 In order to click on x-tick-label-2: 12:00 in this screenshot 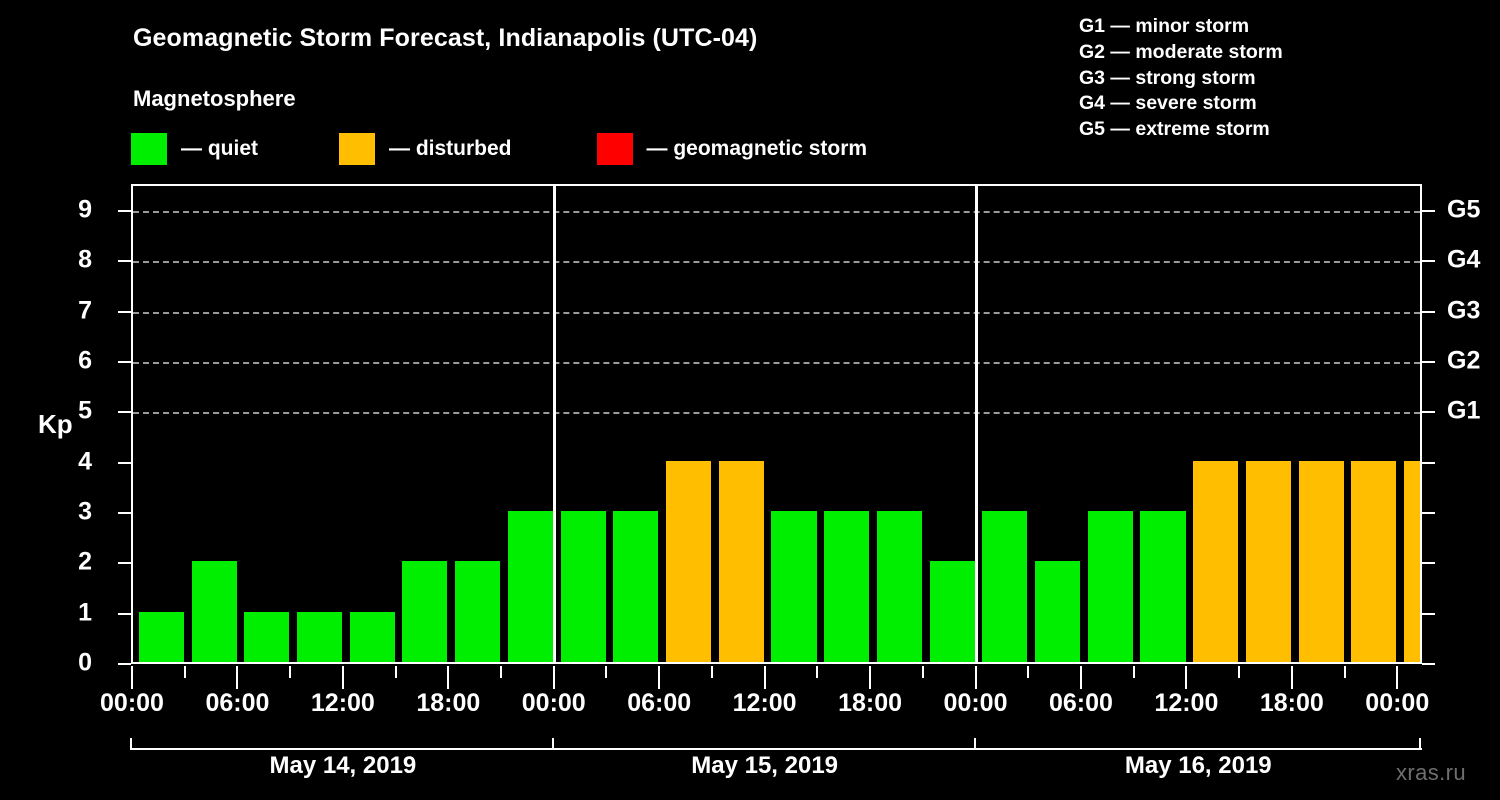, I will do `click(342, 703)`.